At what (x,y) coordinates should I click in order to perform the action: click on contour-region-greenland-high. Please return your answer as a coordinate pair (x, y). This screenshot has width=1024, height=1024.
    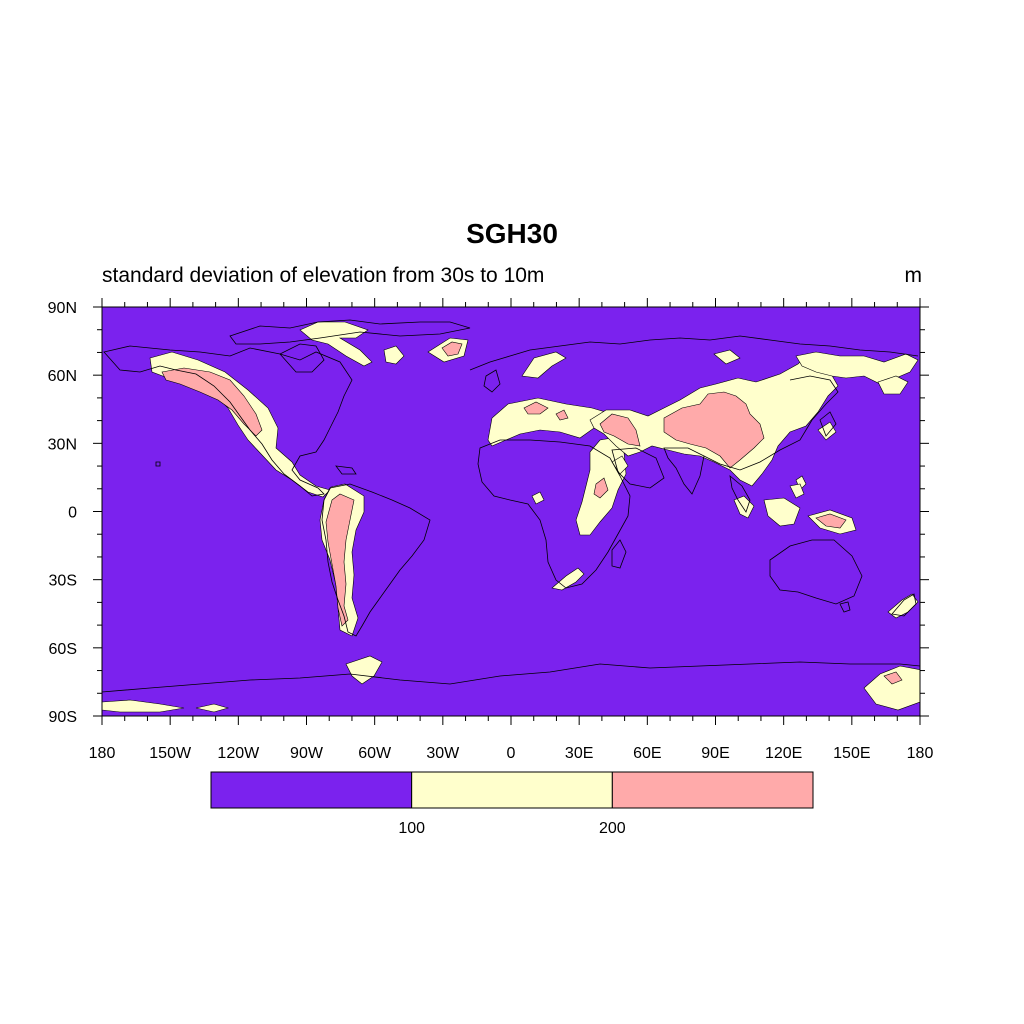
    Looking at the image, I should click on (452, 349).